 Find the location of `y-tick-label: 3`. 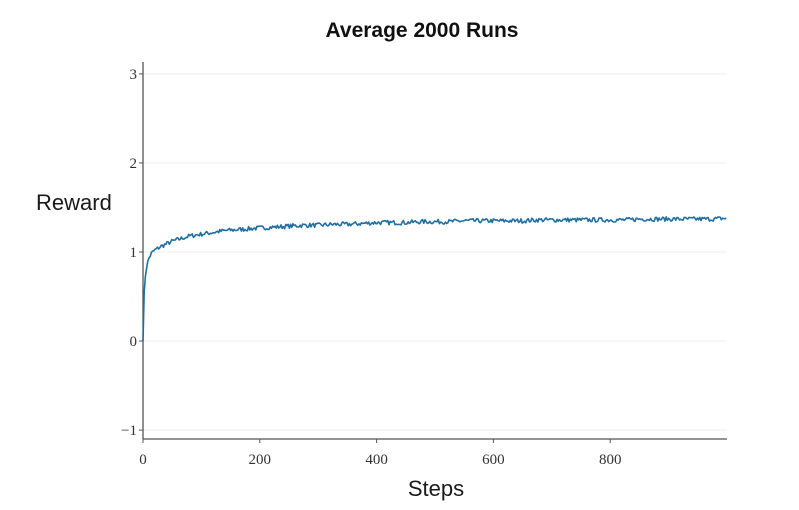

y-tick-label: 3 is located at coordinates (134, 75).